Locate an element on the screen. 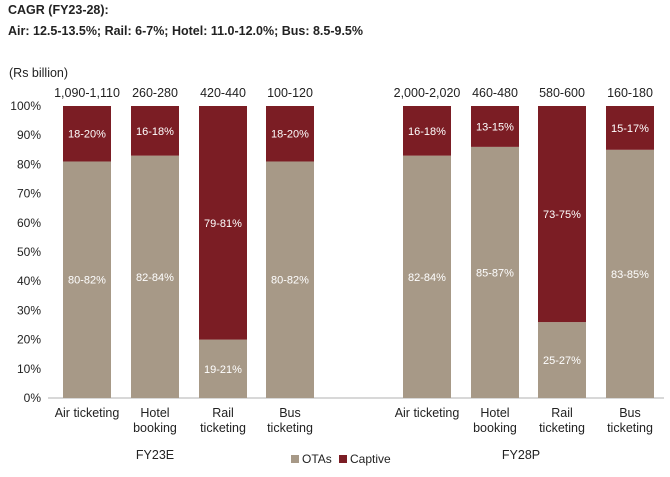 This screenshot has height=477, width=670. bar-total-label: 420-440 is located at coordinates (223, 93).